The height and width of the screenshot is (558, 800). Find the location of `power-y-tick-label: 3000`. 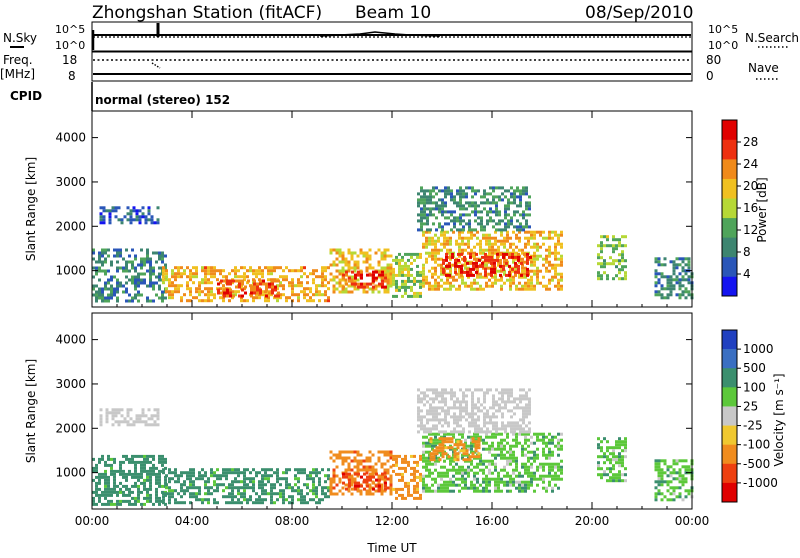

power-y-tick-label: 3000 is located at coordinates (70, 182).